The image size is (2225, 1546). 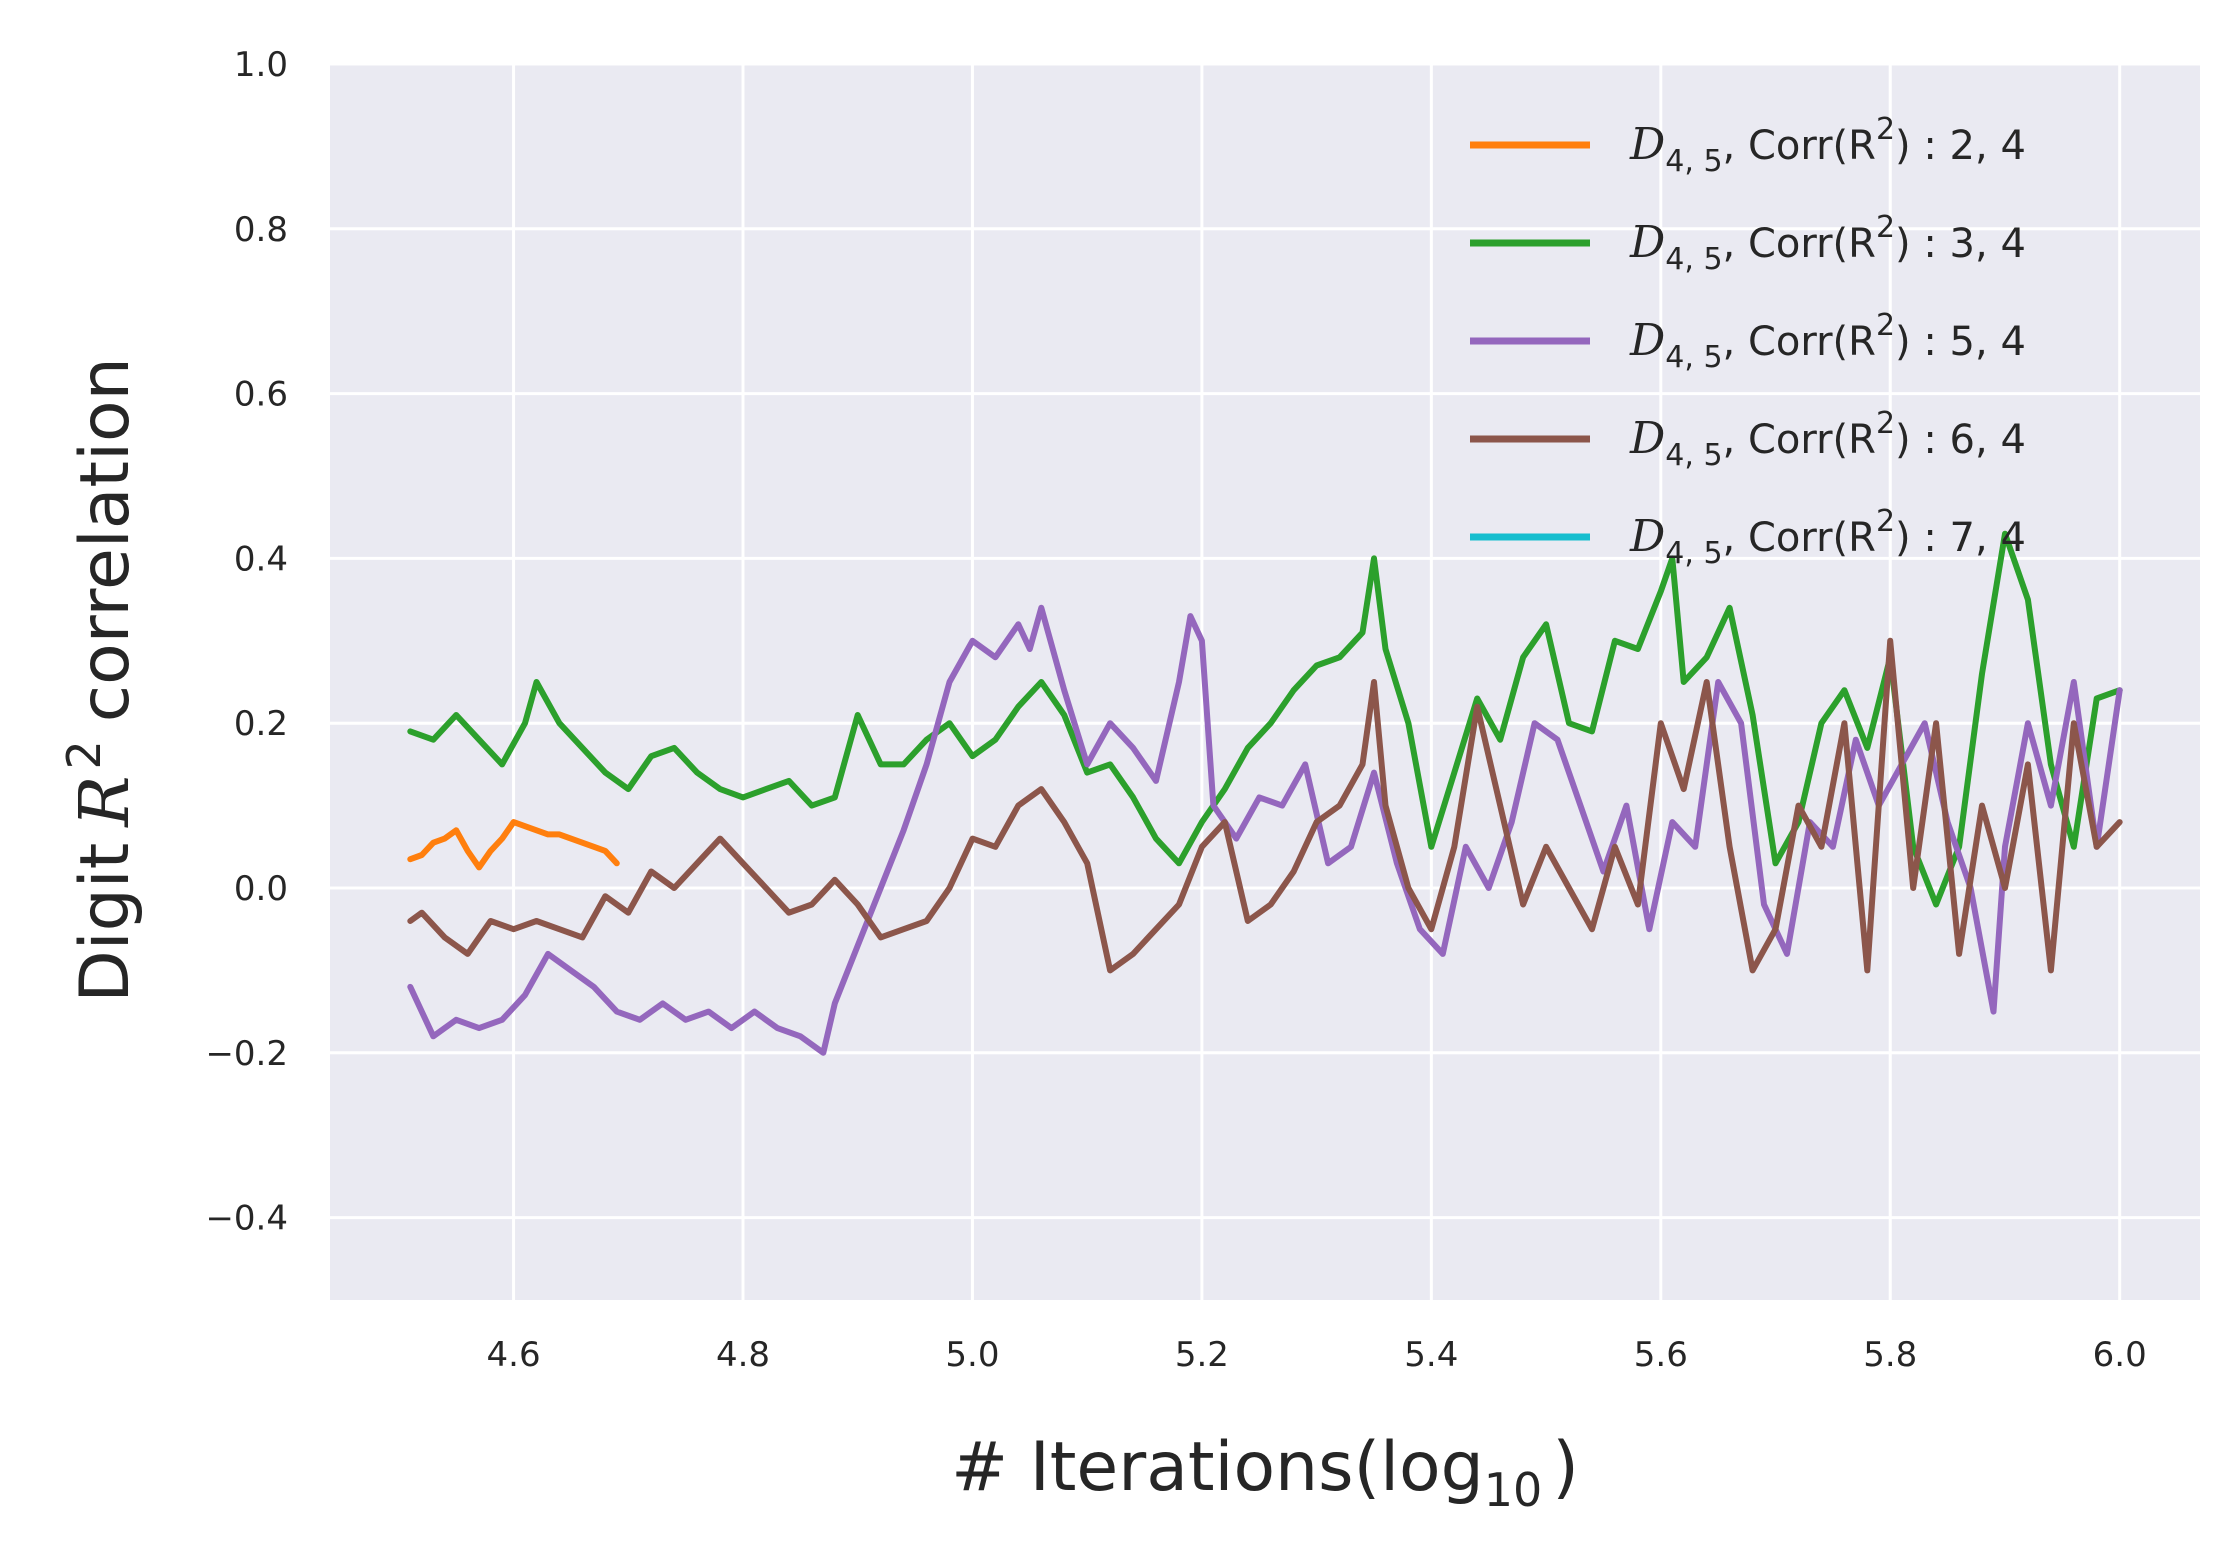 What do you see at coordinates (1960, 342) in the screenshot?
I see `legend-label-part: ) : 5, 4` at bounding box center [1960, 342].